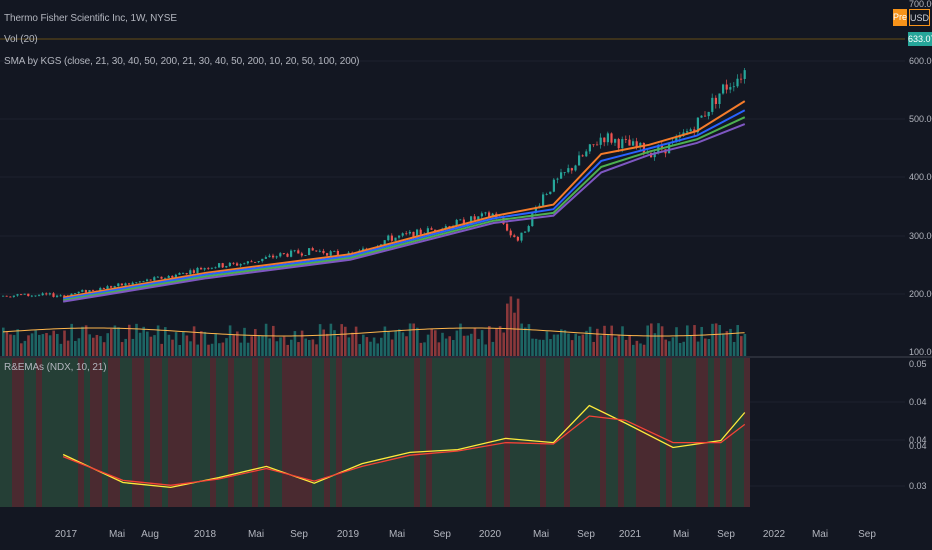 This screenshot has width=932, height=550. What do you see at coordinates (21, 39) in the screenshot?
I see `volume-indicator-label: Vol (20)` at bounding box center [21, 39].